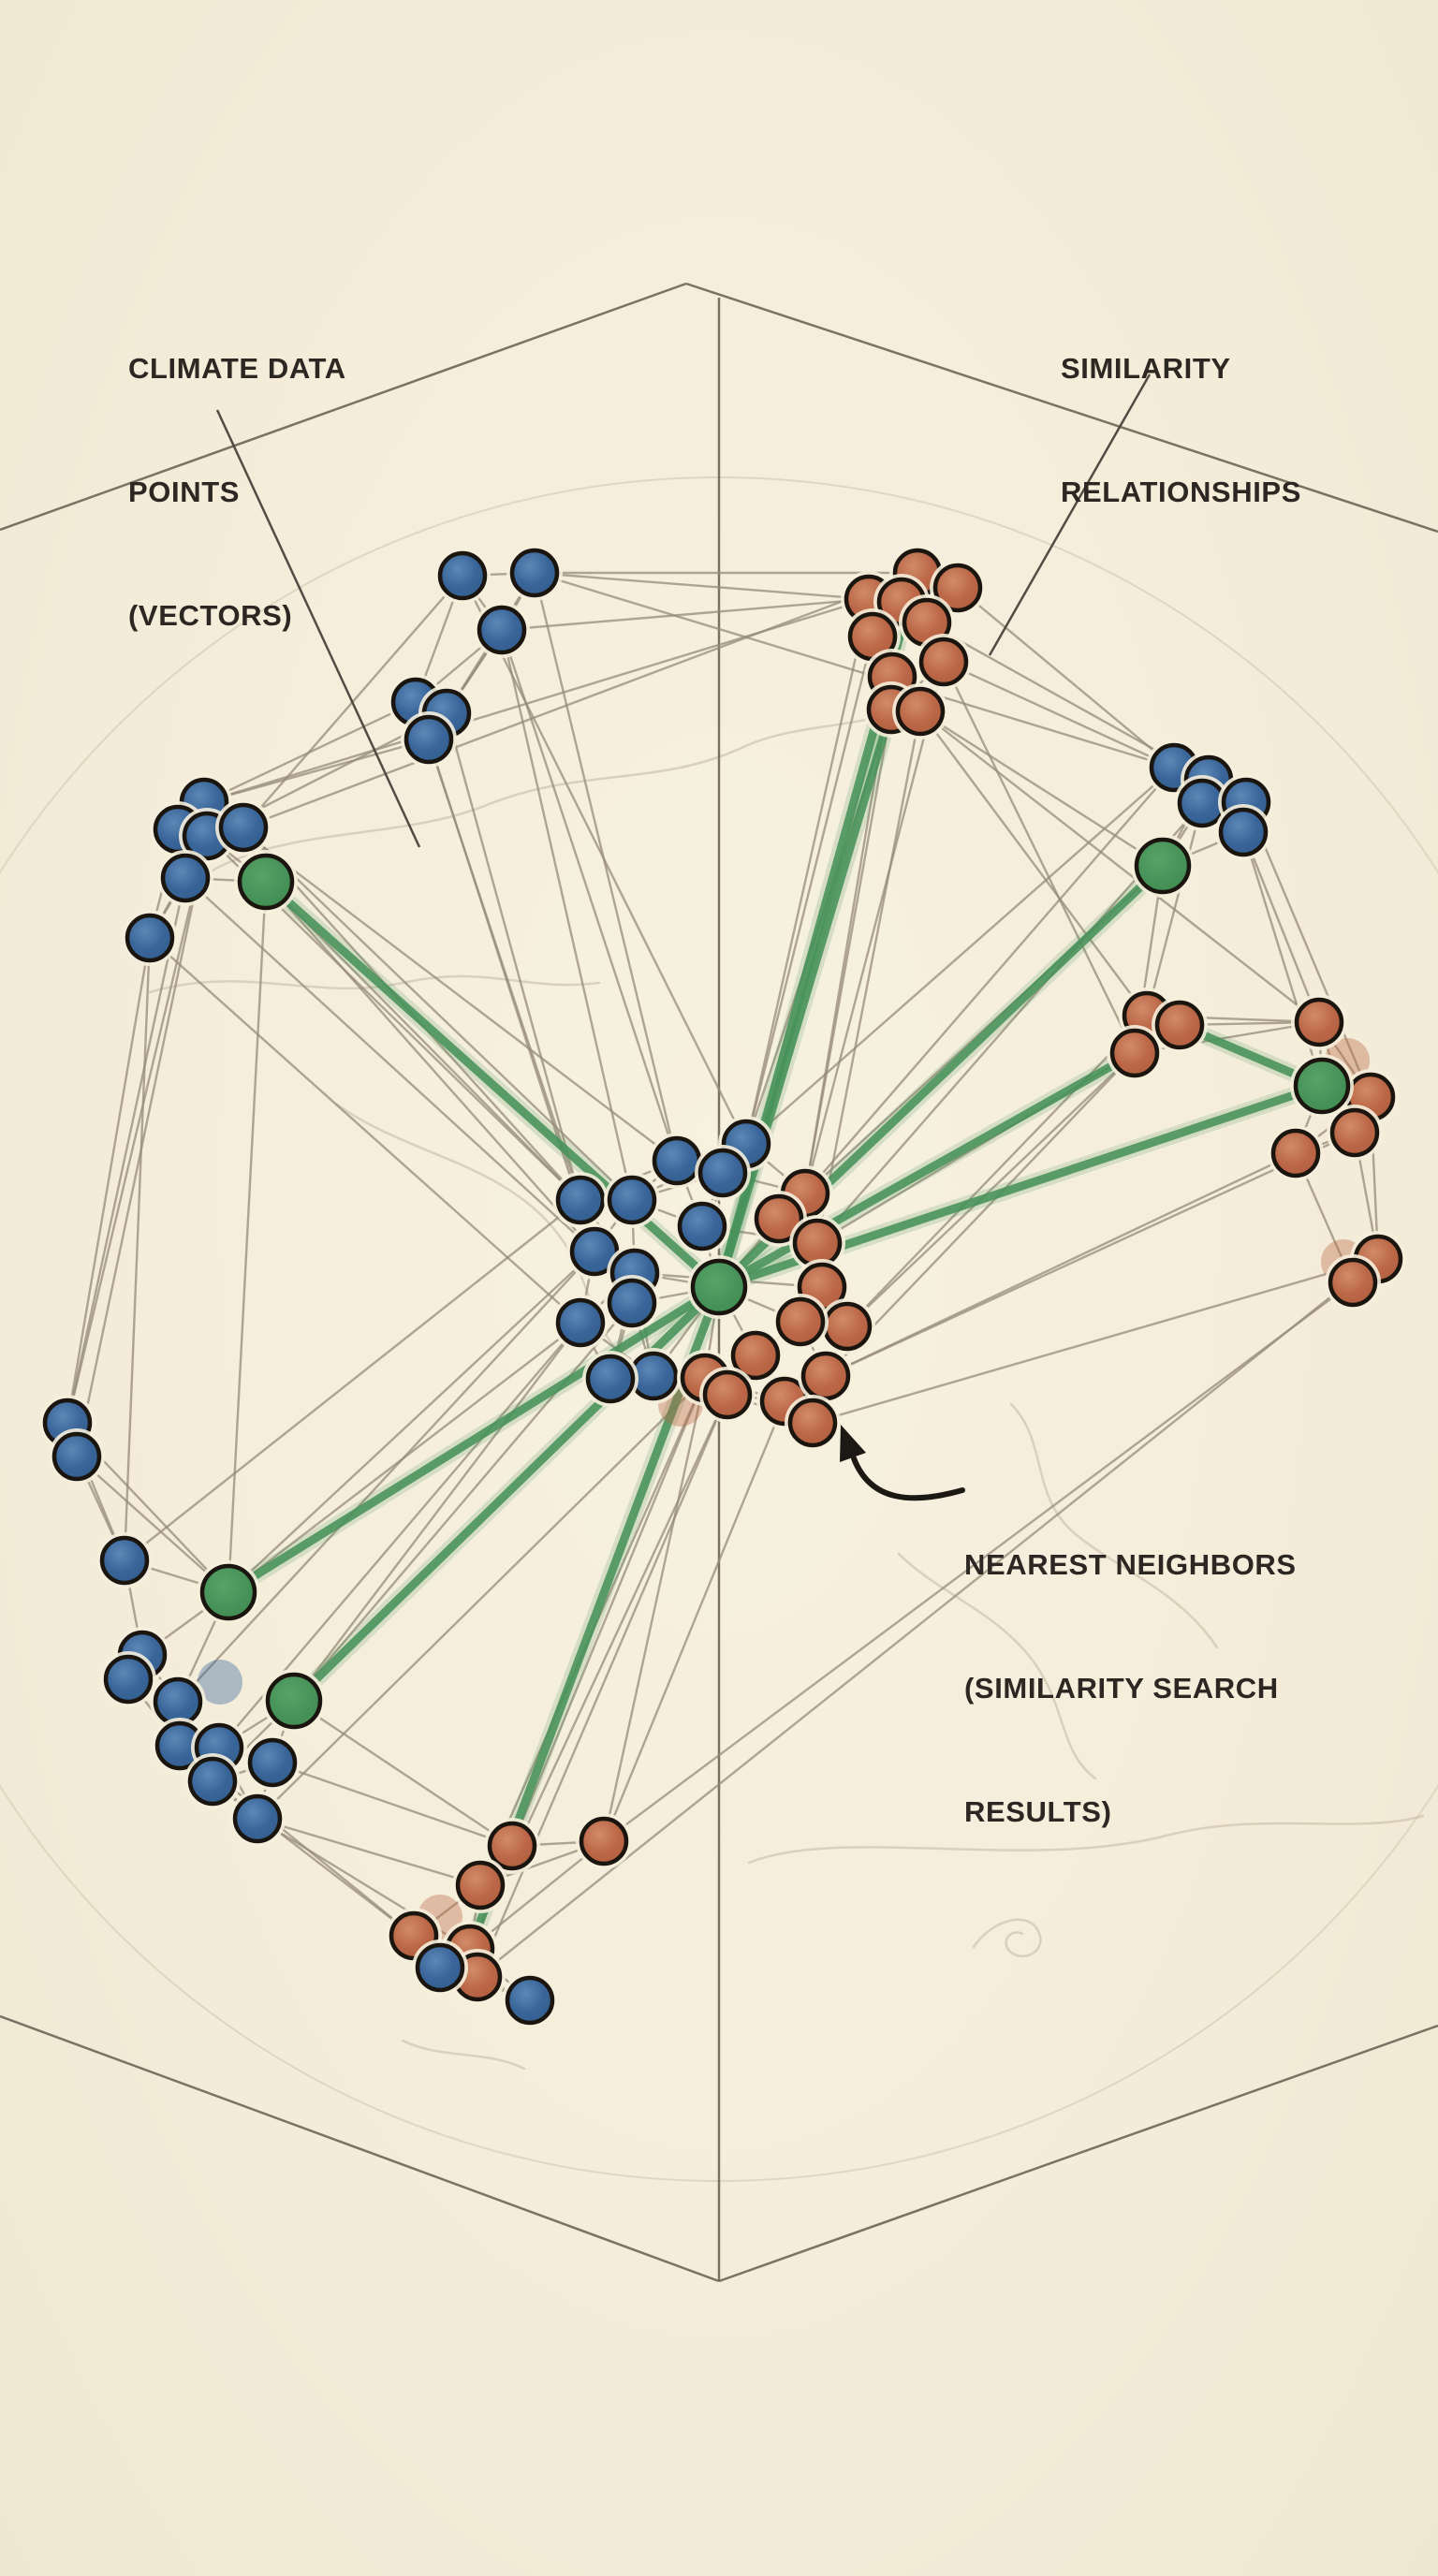  What do you see at coordinates (1070, 514) in the screenshot?
I see `label-leader-line` at bounding box center [1070, 514].